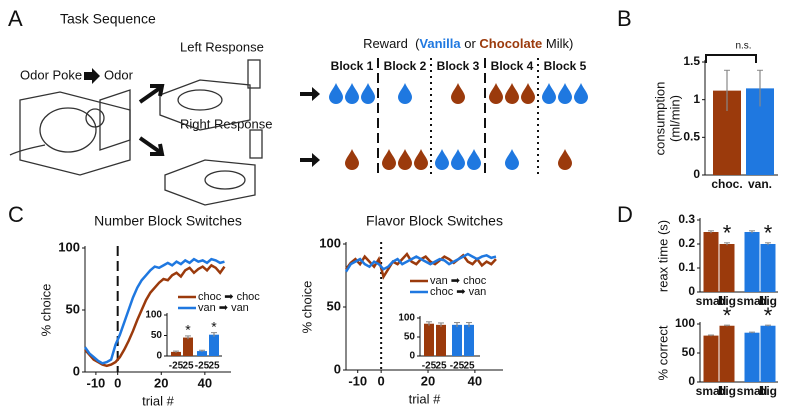 This screenshot has height=412, width=800. Describe the element at coordinates (726, 184) in the screenshot. I see `x-tick-label: choc.` at that location.